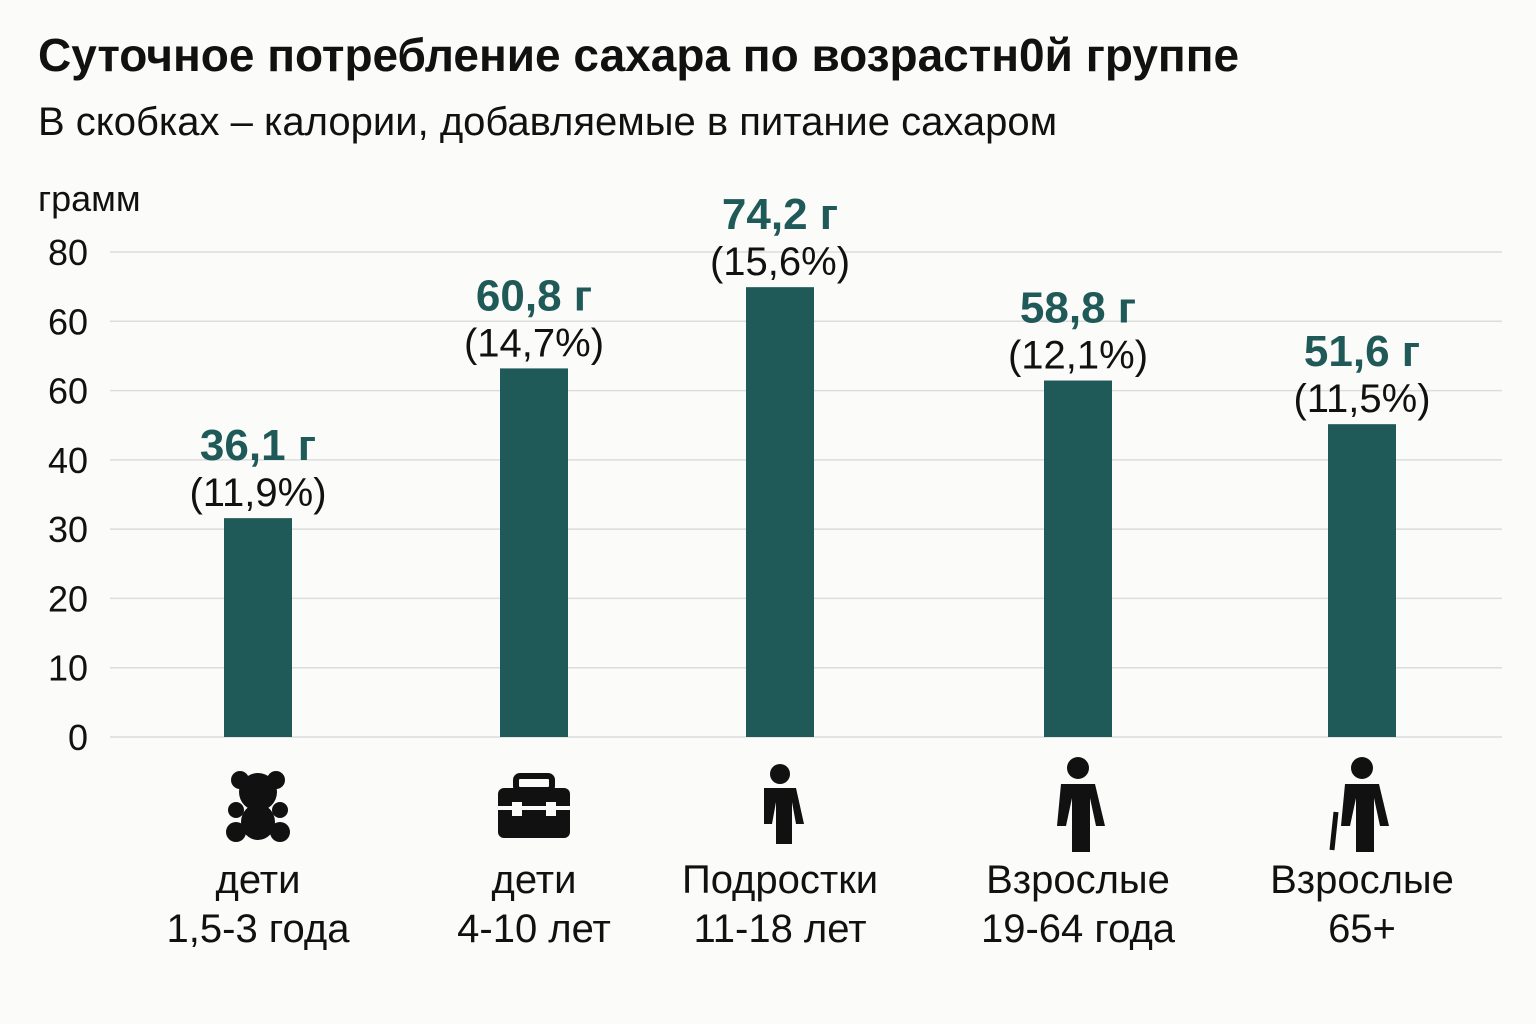 Image resolution: width=1536 pixels, height=1024 pixels. What do you see at coordinates (534, 929) in the screenshot?
I see `category-label: 4-10 лет` at bounding box center [534, 929].